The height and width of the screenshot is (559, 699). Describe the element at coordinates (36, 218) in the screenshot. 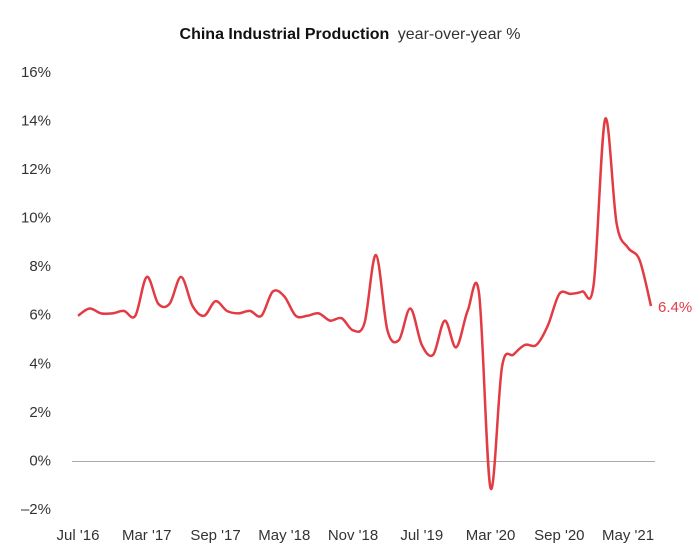

I see `y-tick-label: 10%` at that location.